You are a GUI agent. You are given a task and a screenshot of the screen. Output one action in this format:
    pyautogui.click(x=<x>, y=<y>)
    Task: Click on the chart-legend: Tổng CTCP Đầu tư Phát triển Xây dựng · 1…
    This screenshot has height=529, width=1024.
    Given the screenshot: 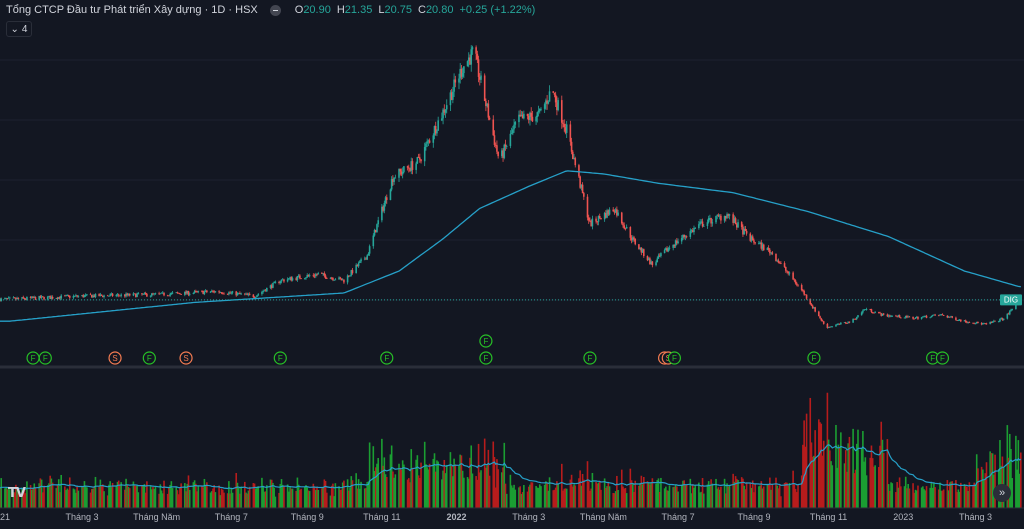 What is the action you would take?
    pyautogui.click(x=270, y=10)
    